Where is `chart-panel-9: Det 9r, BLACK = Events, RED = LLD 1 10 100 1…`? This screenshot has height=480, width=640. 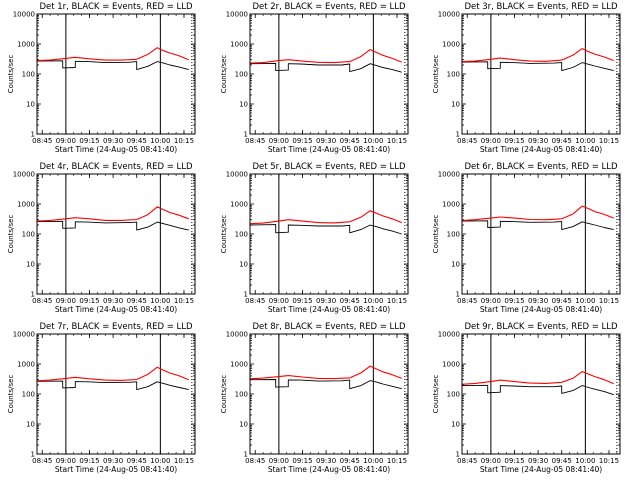 chart-panel-9: Det 9r, BLACK = Events, RED = LLD 1 10 100 1… is located at coordinates (526, 398).